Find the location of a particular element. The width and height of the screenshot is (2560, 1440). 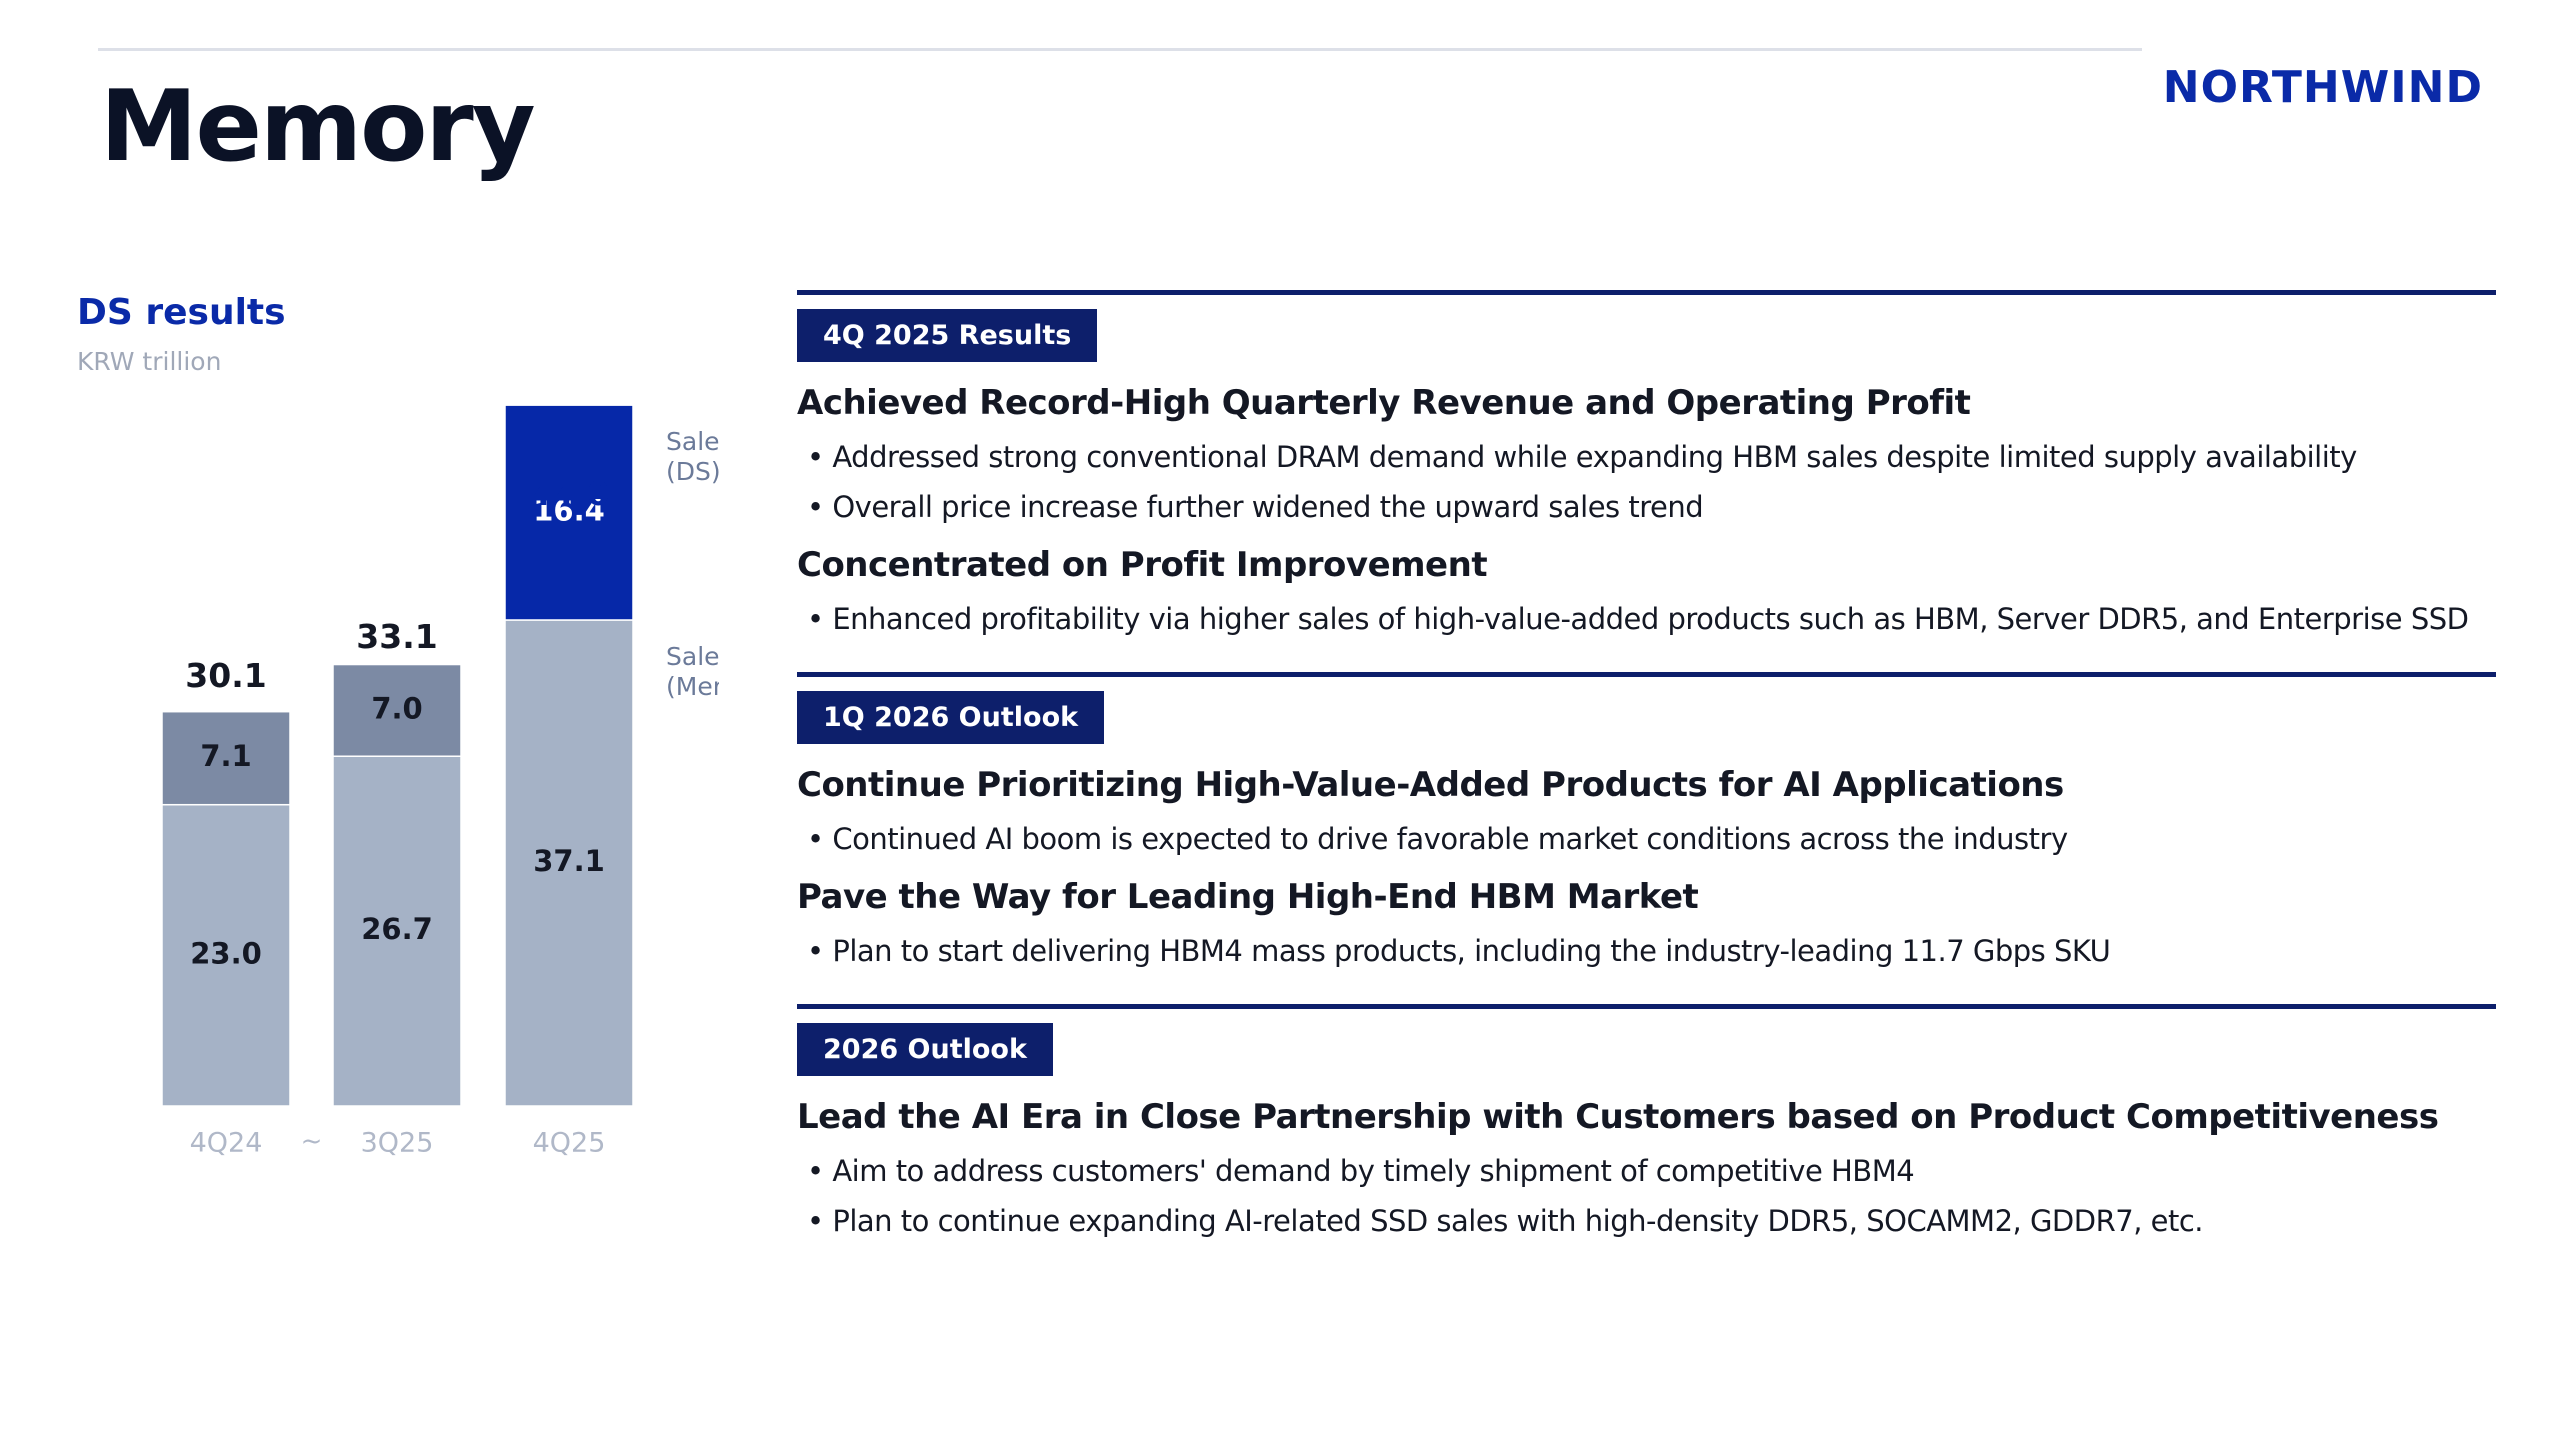

segment-label: 16.4 is located at coordinates (569, 511).